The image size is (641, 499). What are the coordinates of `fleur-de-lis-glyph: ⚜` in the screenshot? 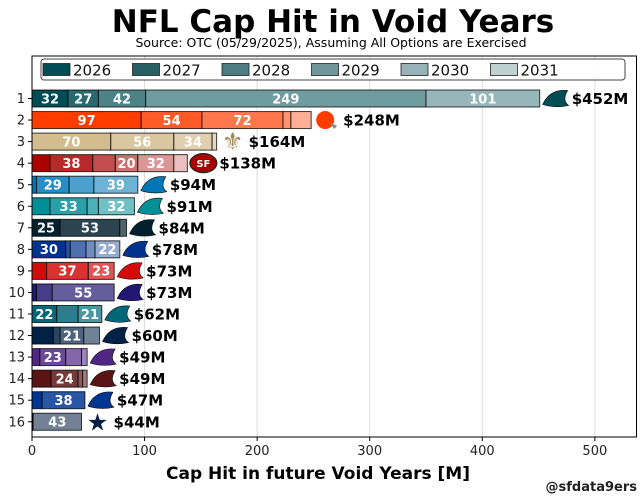 It's located at (233, 142).